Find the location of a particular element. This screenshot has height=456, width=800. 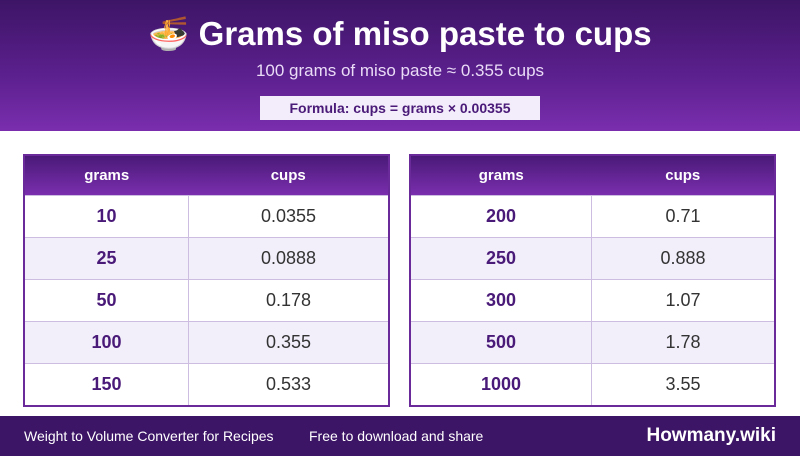

row: 200 0.71 is located at coordinates (592, 216).